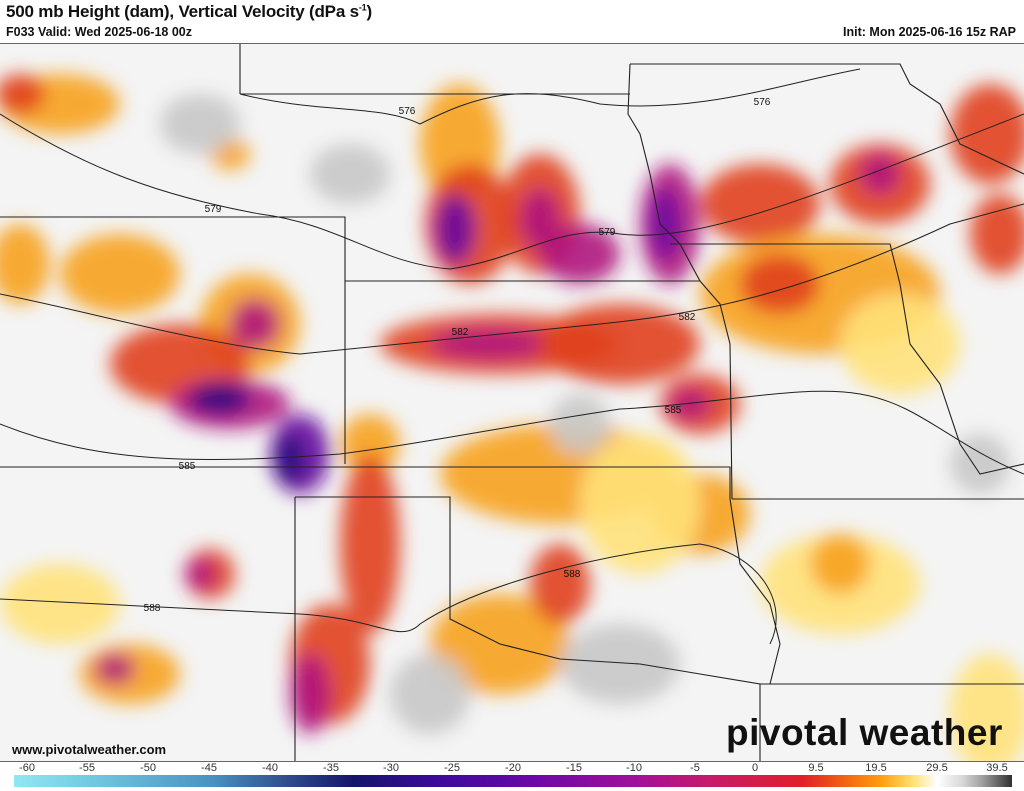  Describe the element at coordinates (331, 768) in the screenshot. I see `colorbar-tick: -35` at that location.